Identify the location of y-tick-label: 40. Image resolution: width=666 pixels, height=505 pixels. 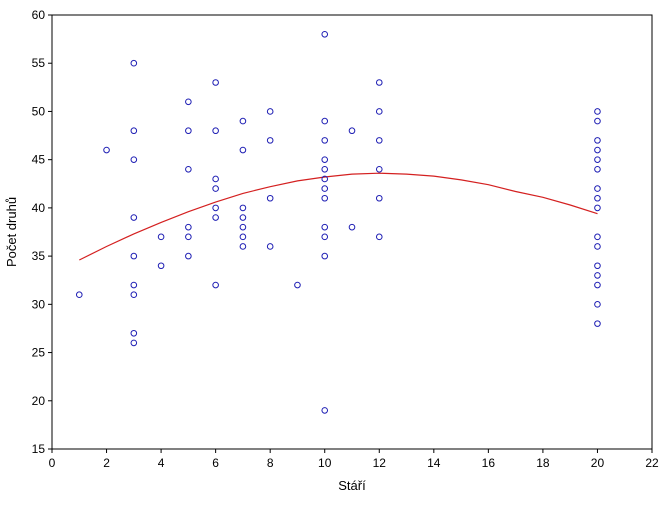
(39, 208).